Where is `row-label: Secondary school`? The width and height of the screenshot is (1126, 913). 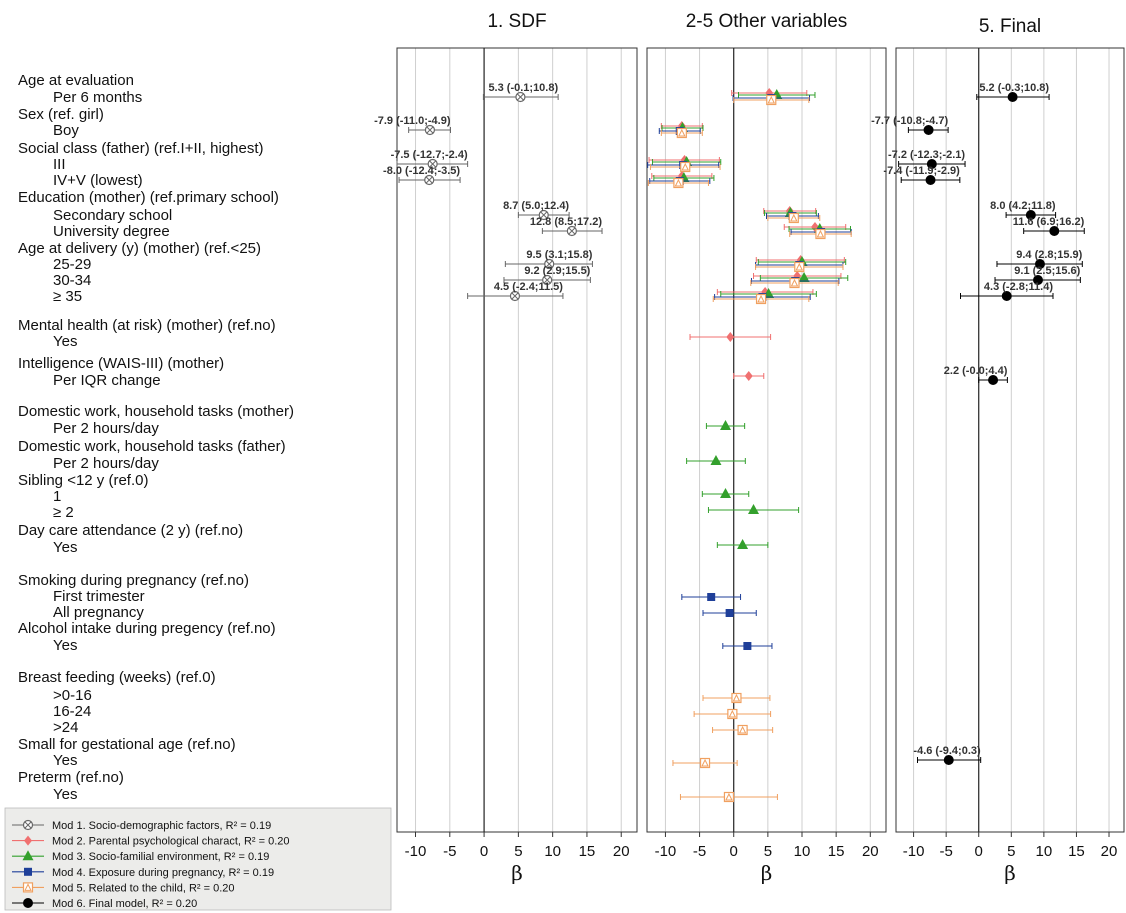
row-label: Secondary school is located at coordinates (112, 215).